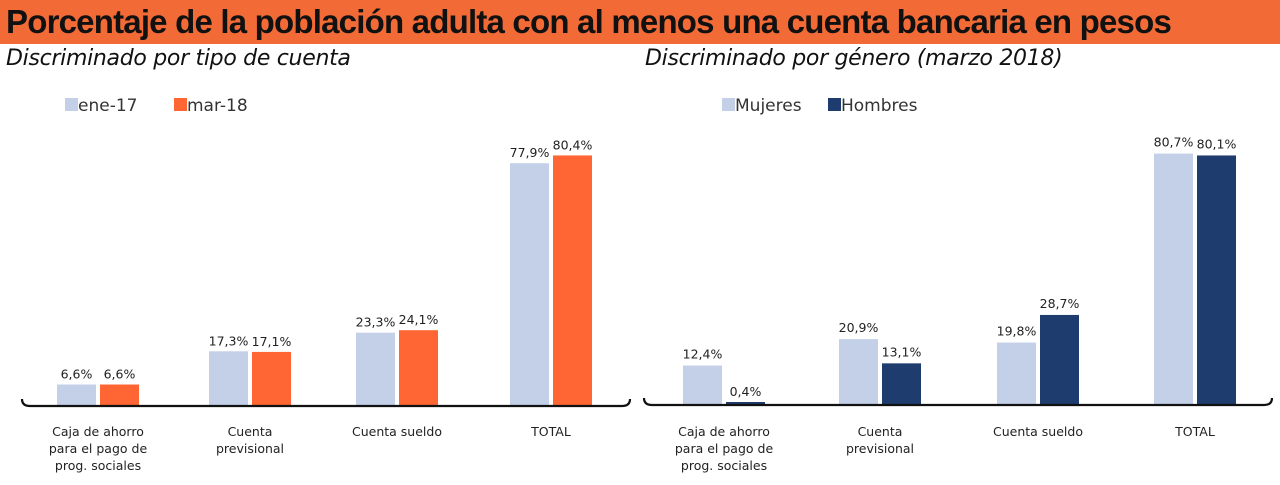 The height and width of the screenshot is (485, 1280). What do you see at coordinates (1174, 142) in the screenshot?
I see `value-label-mujeres-3: 80,7%` at bounding box center [1174, 142].